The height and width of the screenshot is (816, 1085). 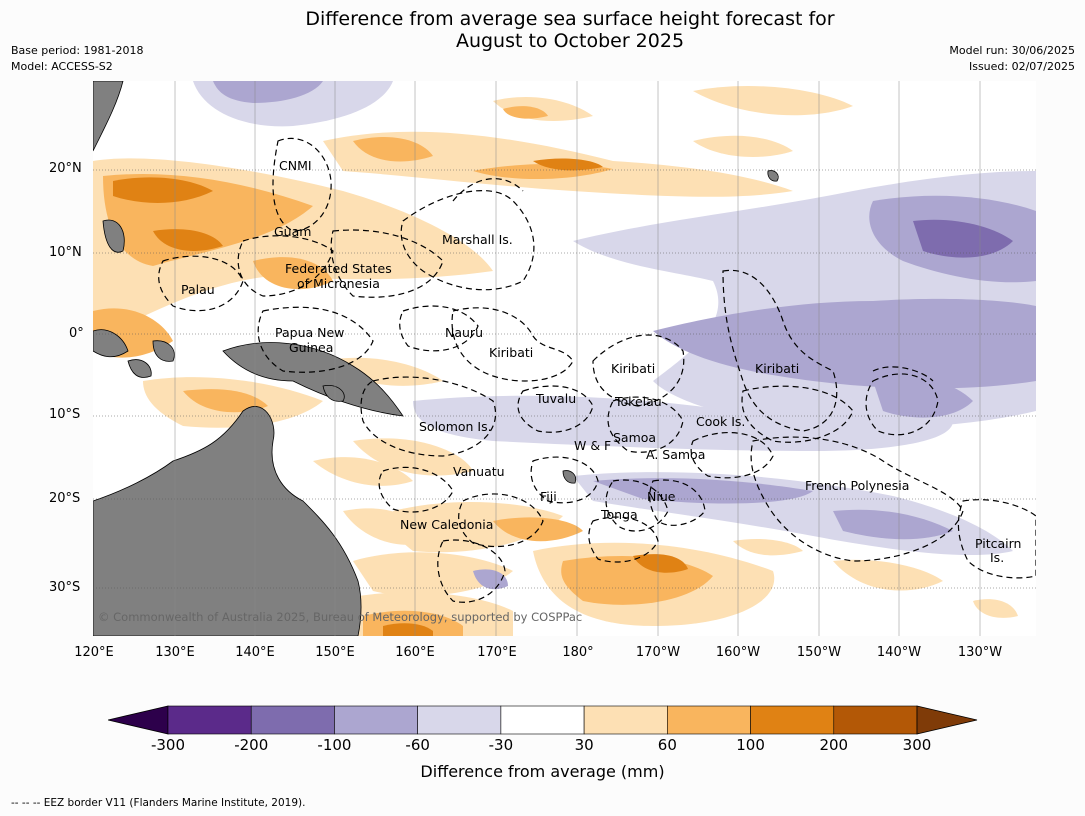 I want to click on lon-label-170e: 170°E, so click(x=497, y=652).